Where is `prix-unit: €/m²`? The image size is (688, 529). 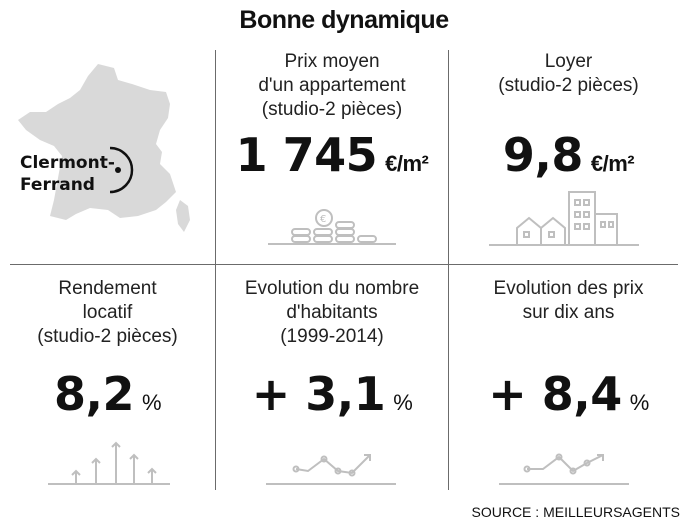
prix-unit: €/m² is located at coordinates (407, 163).